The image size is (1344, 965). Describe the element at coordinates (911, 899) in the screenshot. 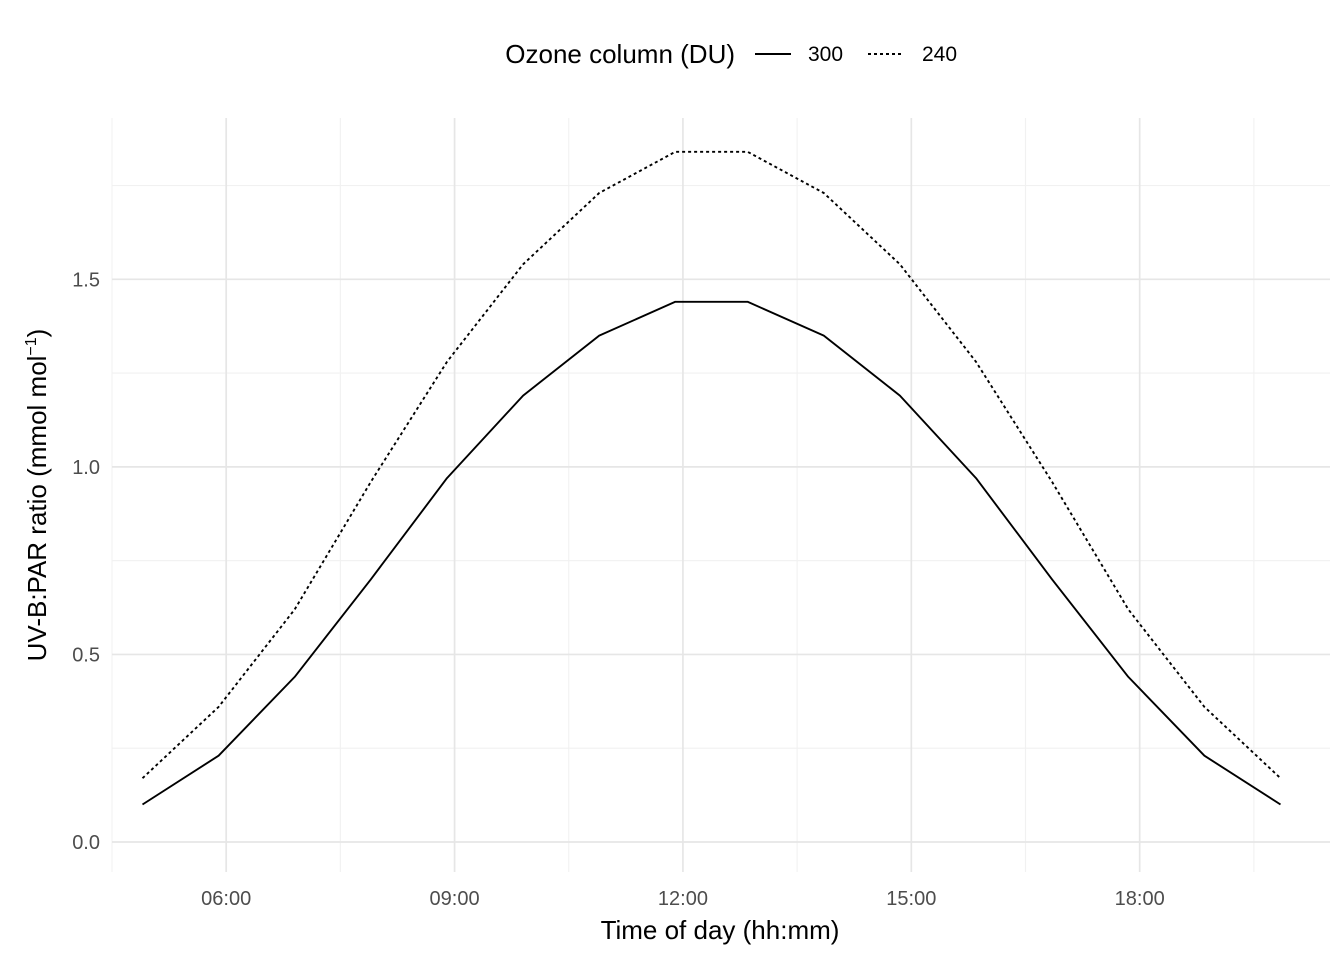

I see `x-tick-label: 15:00` at that location.